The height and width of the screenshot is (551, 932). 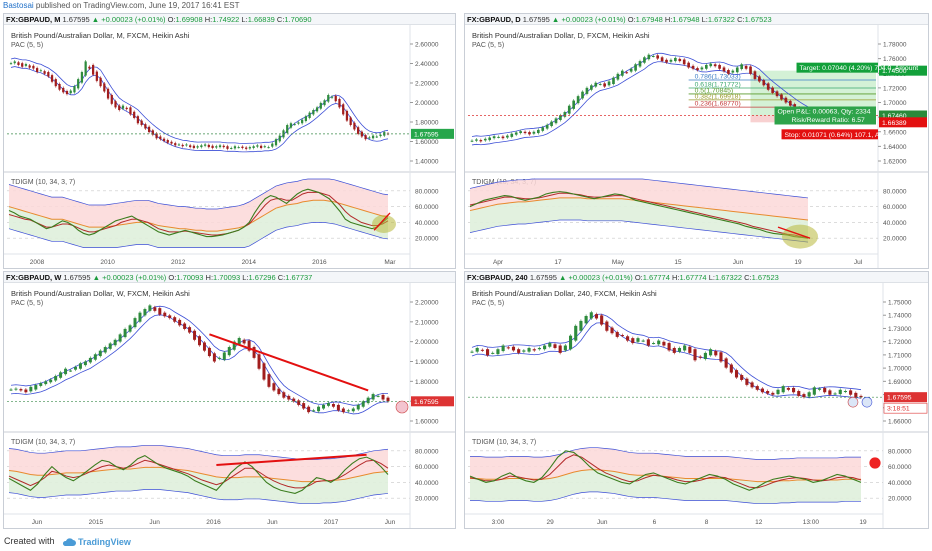 I want to click on author-link: Bastosai, so click(x=18, y=5).